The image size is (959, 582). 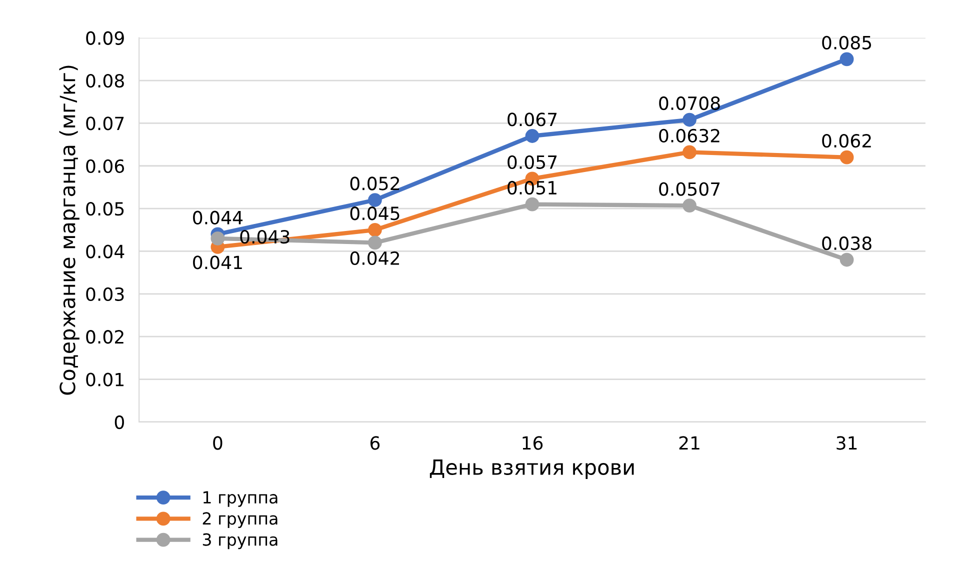 What do you see at coordinates (532, 443) in the screenshot?
I see `x-tick-label: 16` at bounding box center [532, 443].